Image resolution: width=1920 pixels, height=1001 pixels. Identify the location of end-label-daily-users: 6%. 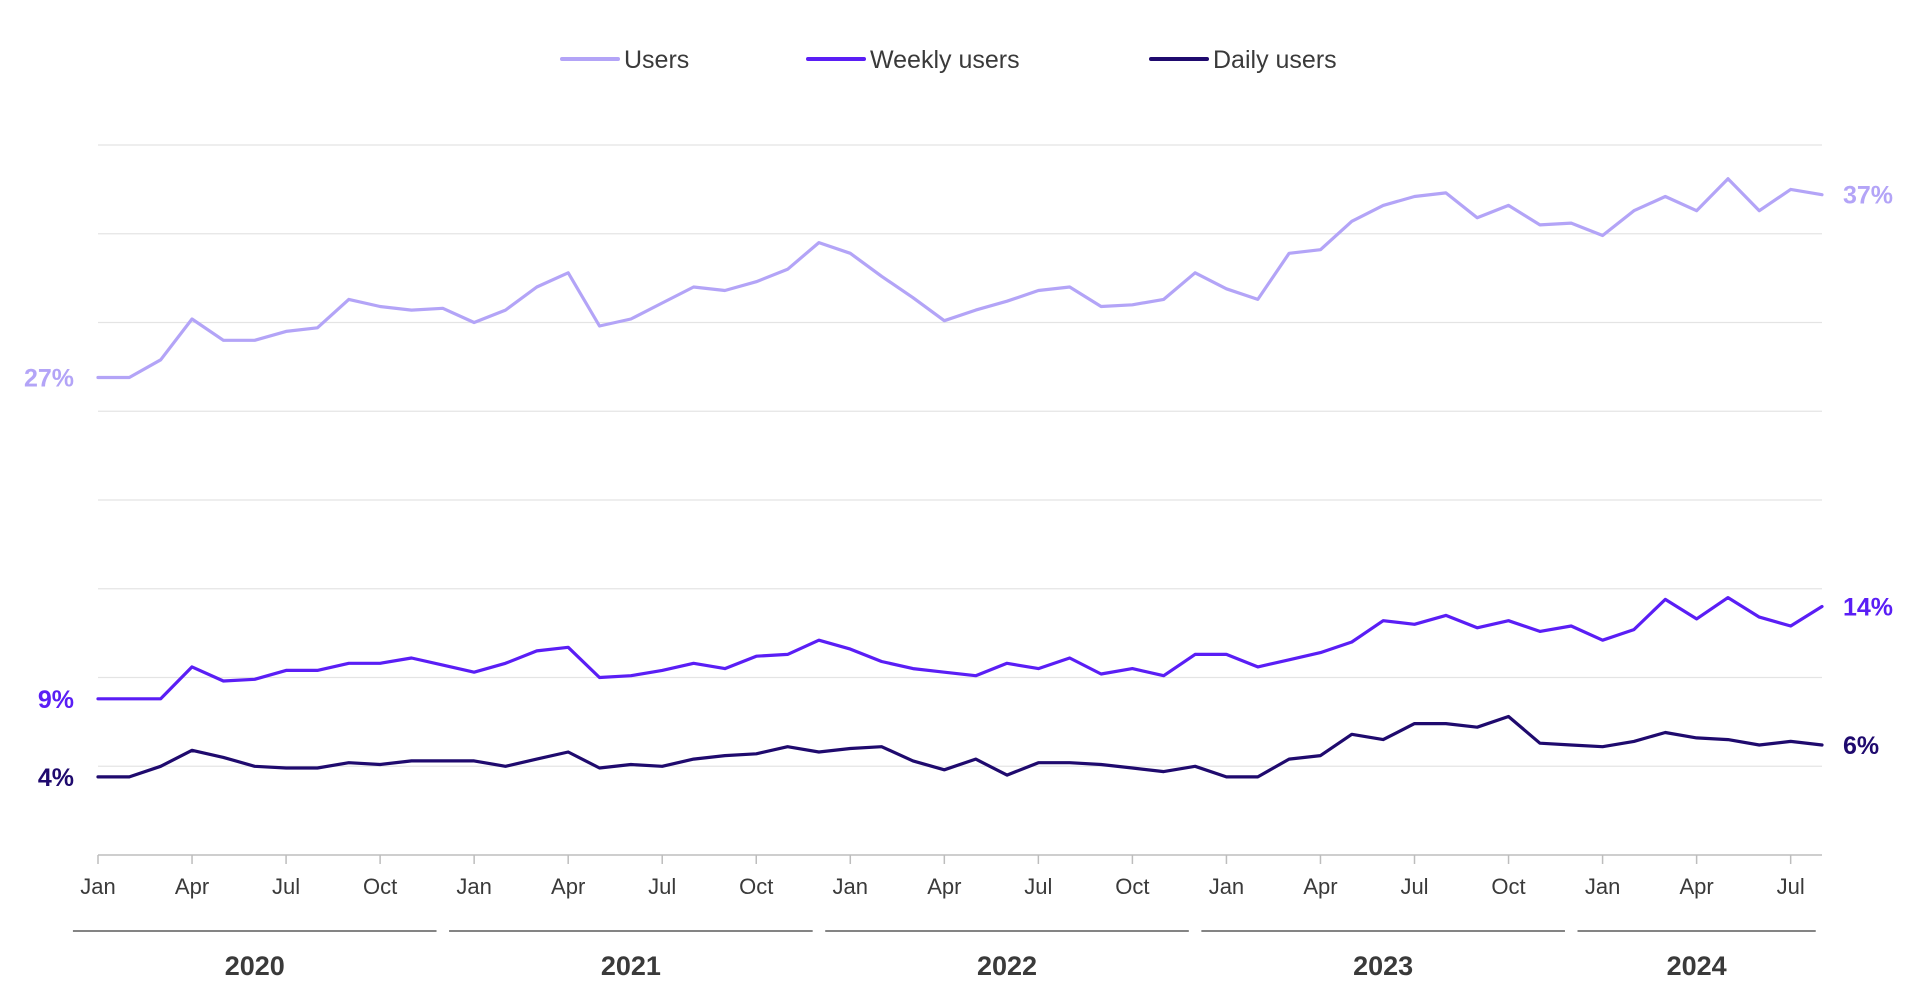
(1861, 746).